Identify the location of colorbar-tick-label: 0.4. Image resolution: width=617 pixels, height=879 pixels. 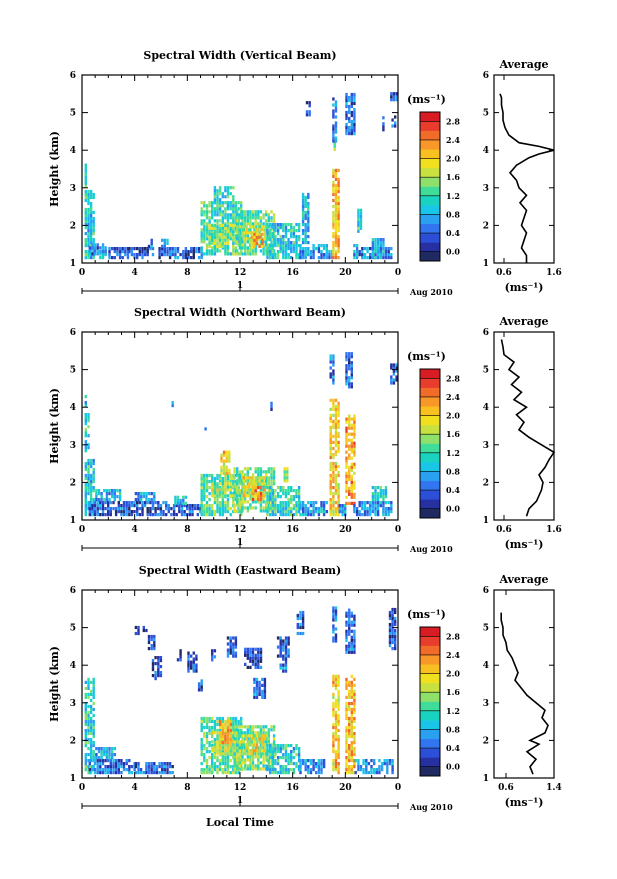
(453, 748).